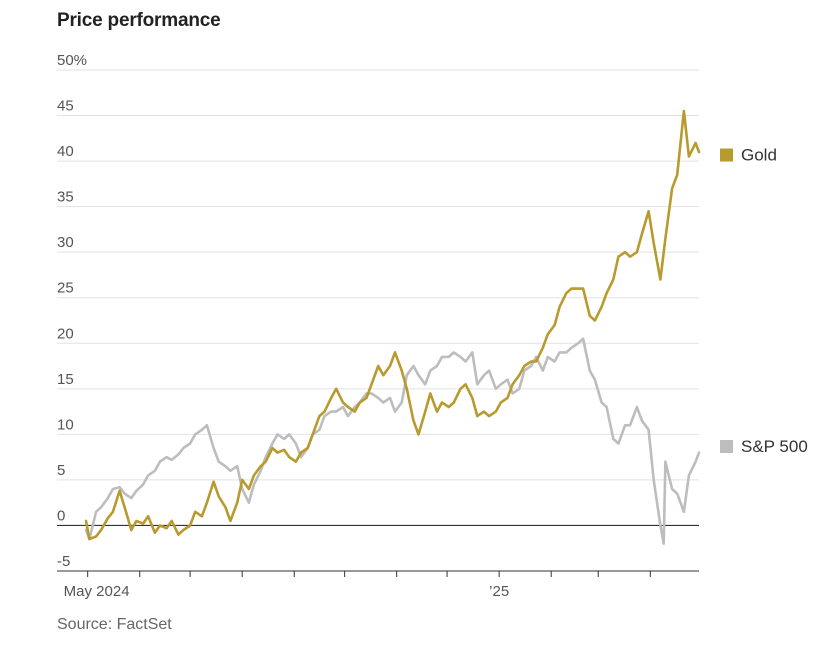 This screenshot has width=838, height=652. What do you see at coordinates (72, 311) in the screenshot?
I see `y-axis-tick-labels: -5 0 5 10 15 20 25 30 35 40 45 50%` at bounding box center [72, 311].